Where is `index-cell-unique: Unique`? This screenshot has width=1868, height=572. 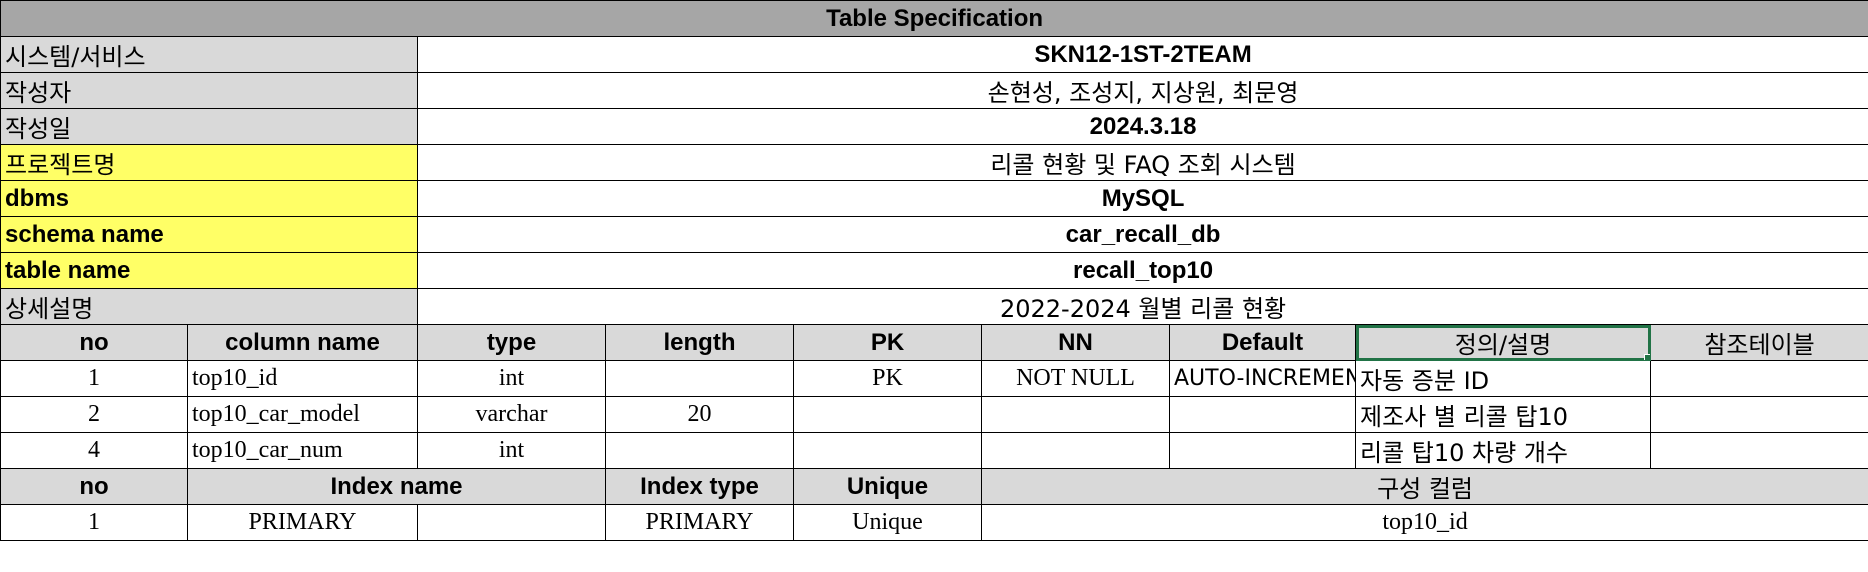 index-cell-unique: Unique is located at coordinates (887, 522).